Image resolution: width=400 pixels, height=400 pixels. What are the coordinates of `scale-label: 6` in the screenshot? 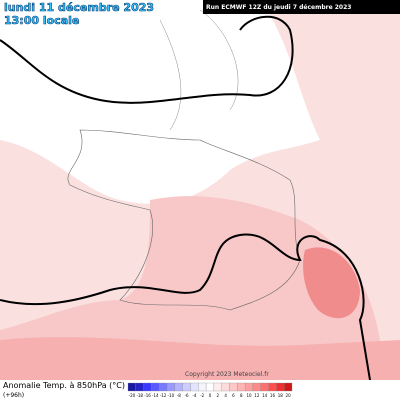 It's located at (233, 395).